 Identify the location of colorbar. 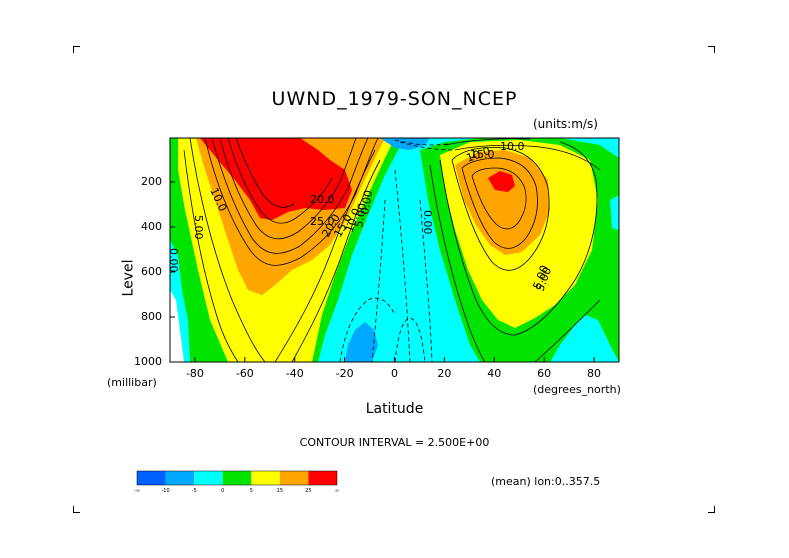
(237, 478).